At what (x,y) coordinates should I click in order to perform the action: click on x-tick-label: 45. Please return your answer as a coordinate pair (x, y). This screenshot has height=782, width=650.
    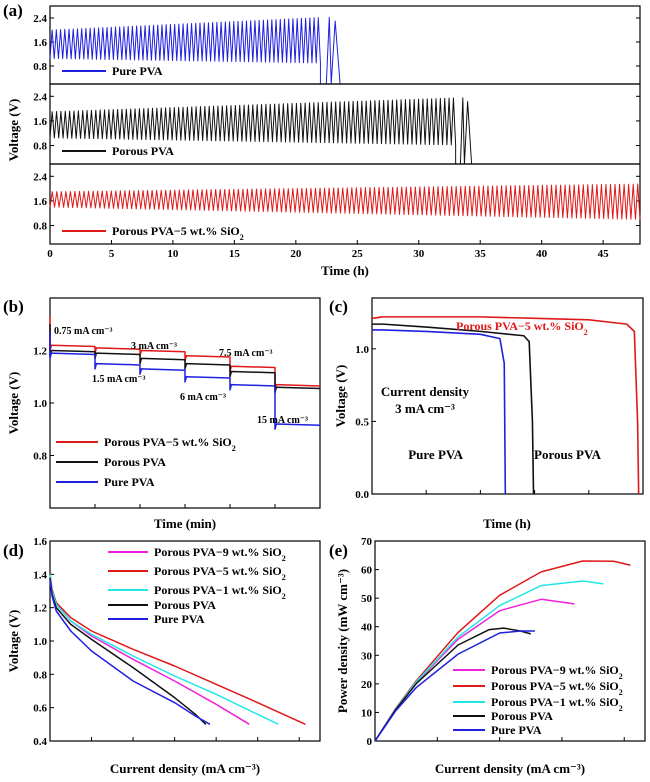
    Looking at the image, I should click on (604, 254).